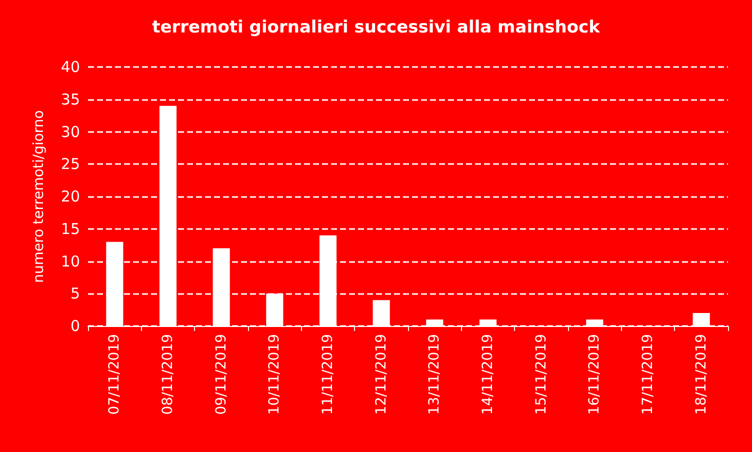  What do you see at coordinates (488, 374) in the screenshot?
I see `x-tick-label: 14/11/2019` at bounding box center [488, 374].